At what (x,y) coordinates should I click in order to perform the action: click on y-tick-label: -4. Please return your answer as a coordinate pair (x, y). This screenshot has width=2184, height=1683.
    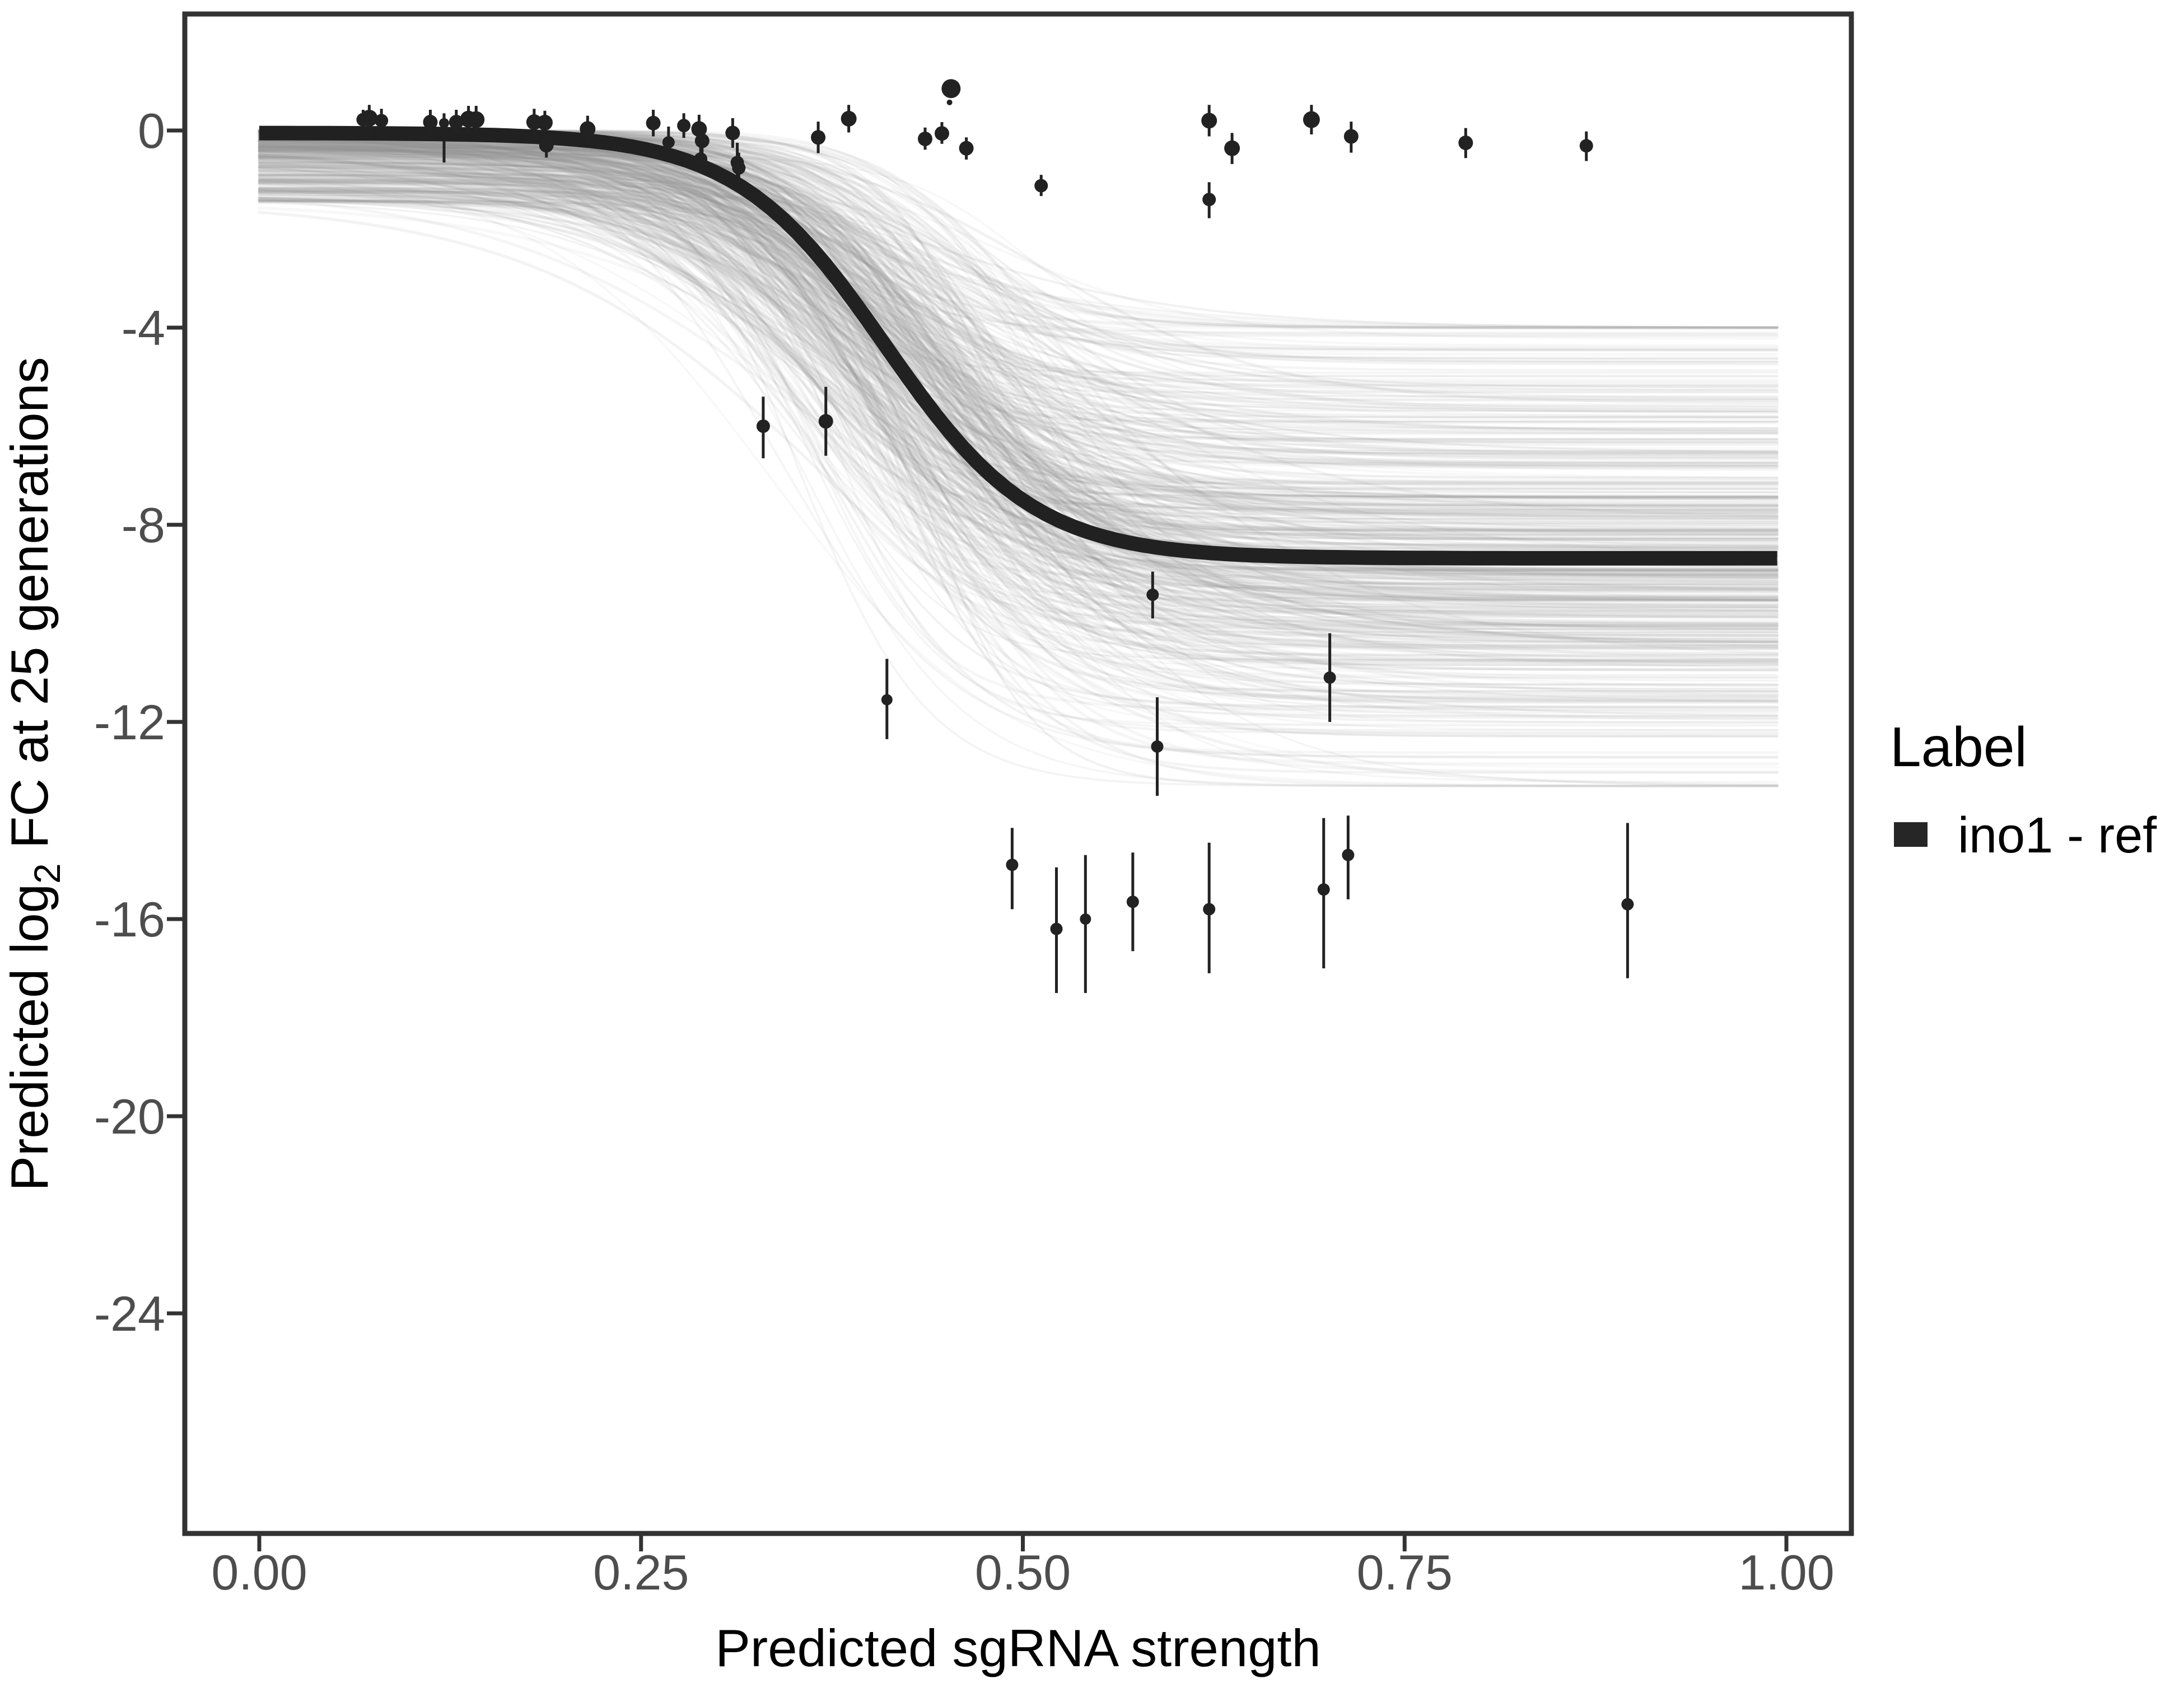
    Looking at the image, I should click on (143, 328).